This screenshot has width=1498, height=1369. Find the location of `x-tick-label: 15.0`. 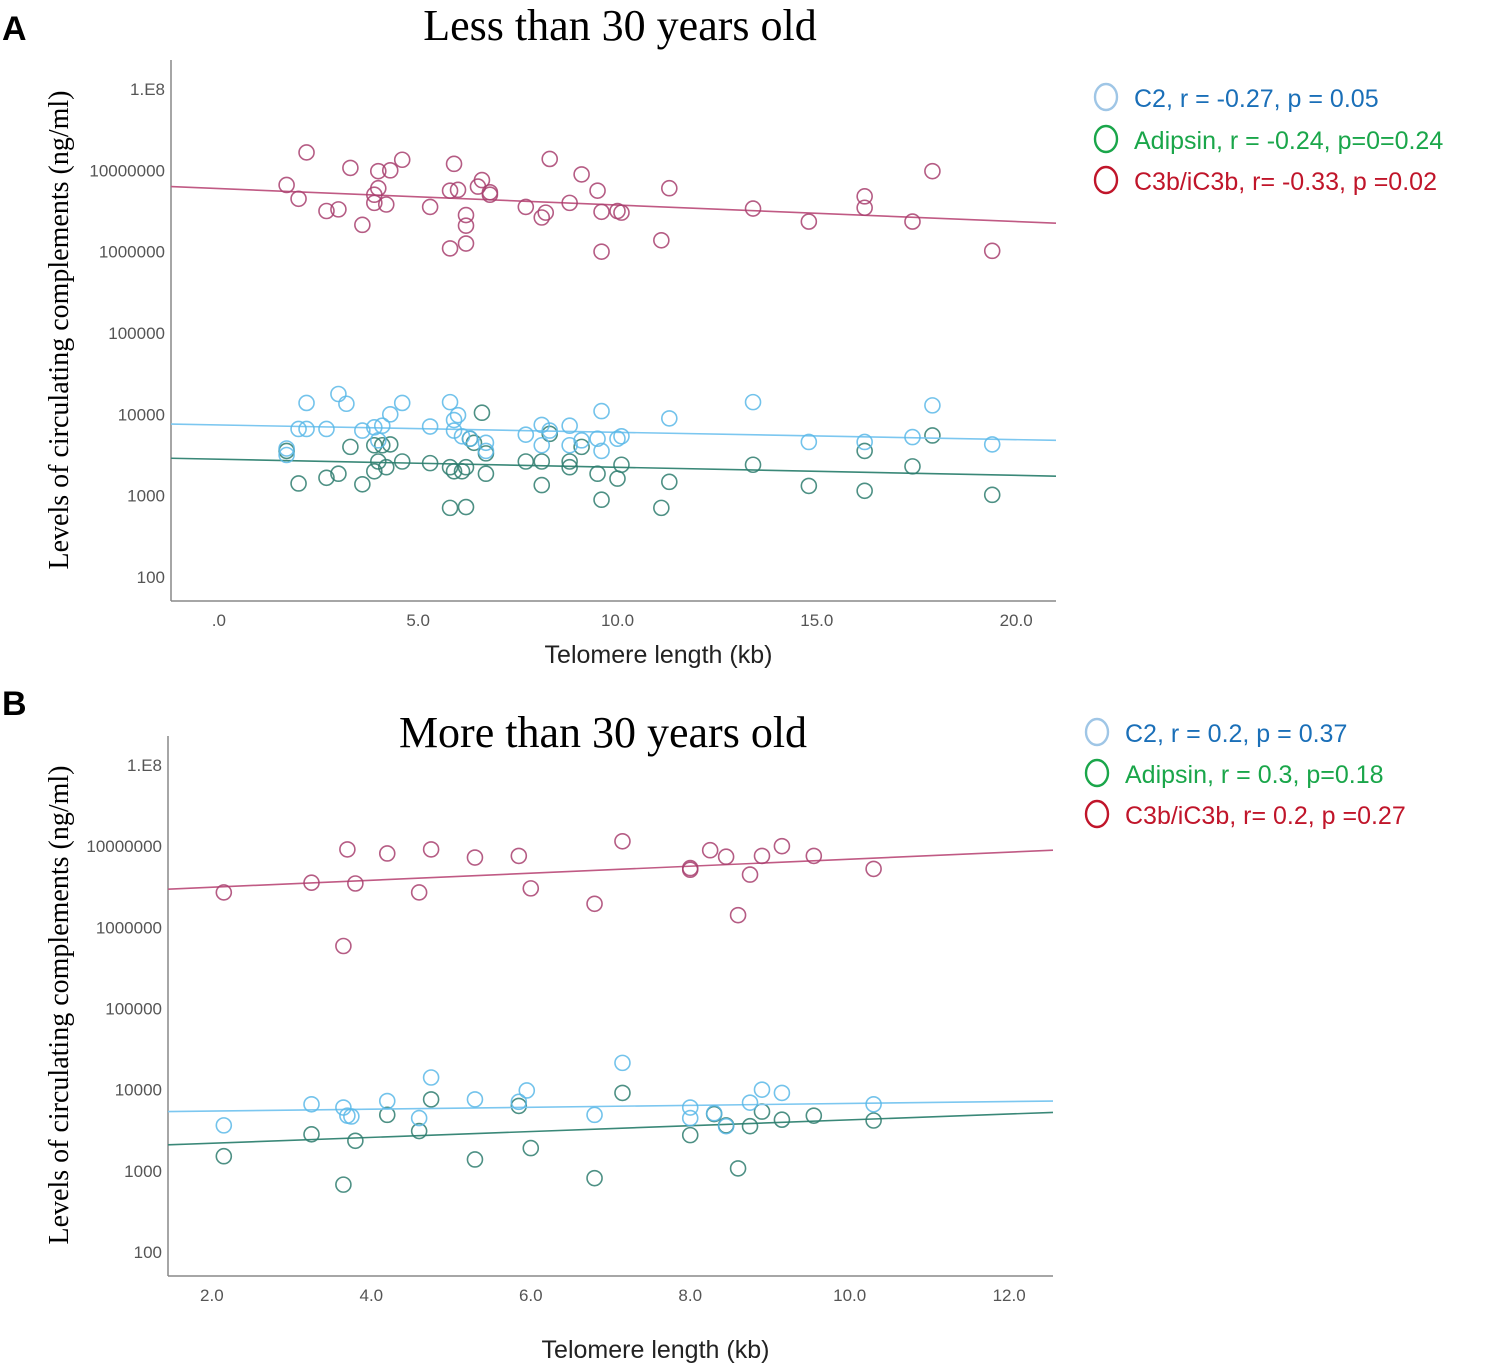

x-tick-label: 15.0 is located at coordinates (816, 620).